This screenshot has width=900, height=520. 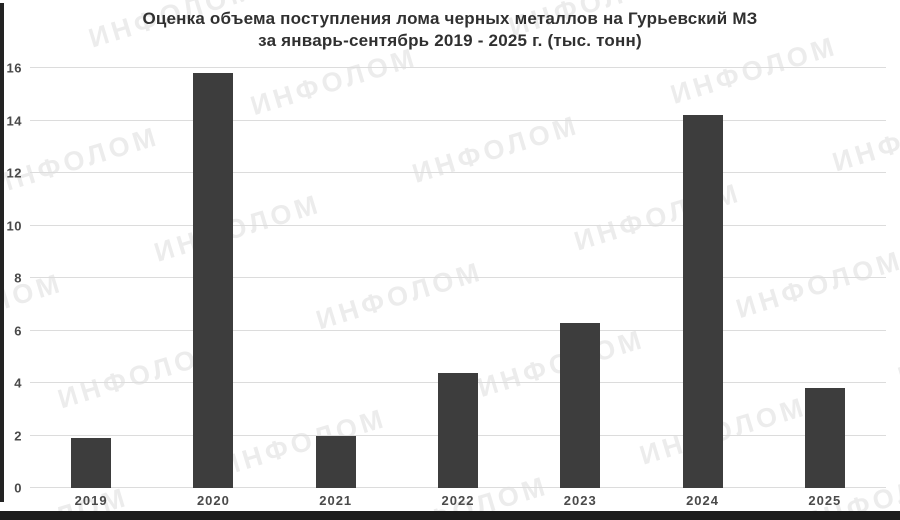 I want to click on gridline-y10, so click(x=458, y=225).